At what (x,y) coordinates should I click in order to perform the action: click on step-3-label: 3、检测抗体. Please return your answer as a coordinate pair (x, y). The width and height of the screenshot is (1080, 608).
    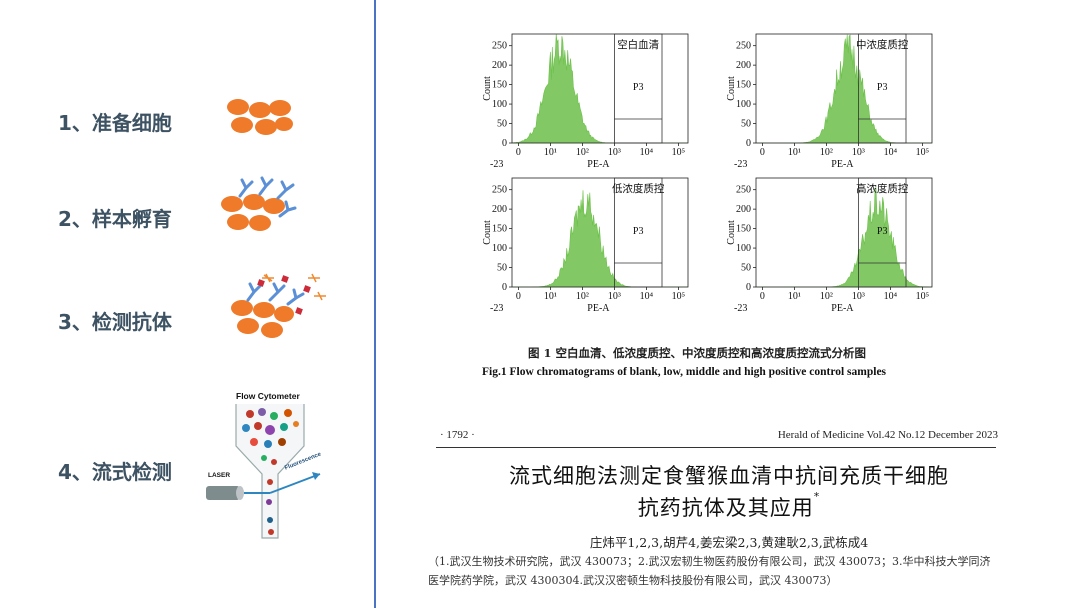
    Looking at the image, I should click on (115, 322).